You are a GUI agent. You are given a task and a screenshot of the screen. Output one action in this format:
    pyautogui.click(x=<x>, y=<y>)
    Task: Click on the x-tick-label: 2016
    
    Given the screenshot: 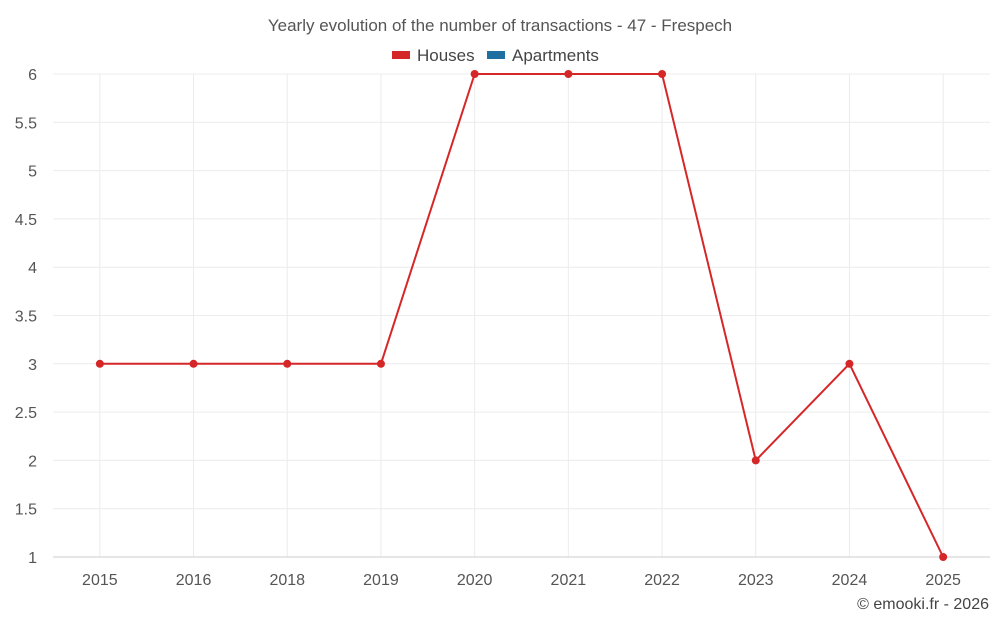 What is the action you would take?
    pyautogui.click(x=194, y=580)
    